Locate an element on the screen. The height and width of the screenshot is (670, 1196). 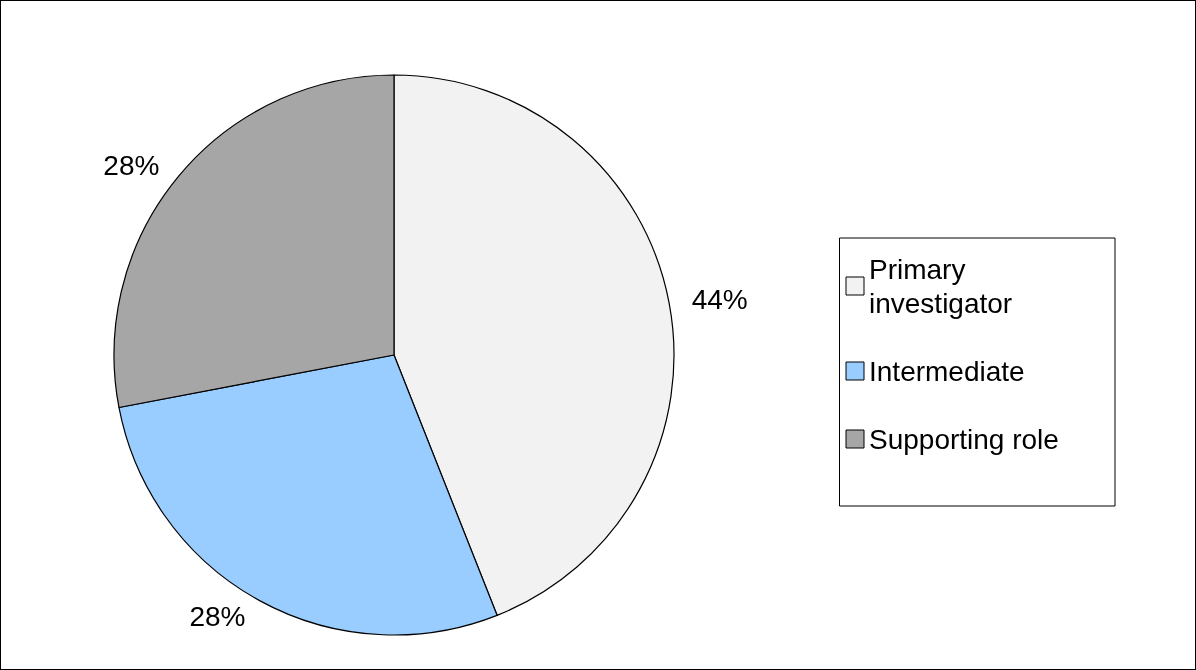
legend-label: Supporting role is located at coordinates (964, 439).